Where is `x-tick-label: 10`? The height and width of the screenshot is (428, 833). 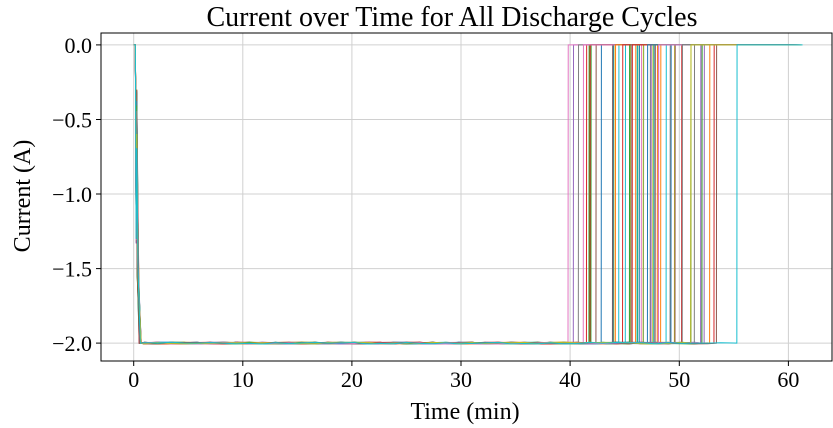
x-tick-label: 10 is located at coordinates (243, 379).